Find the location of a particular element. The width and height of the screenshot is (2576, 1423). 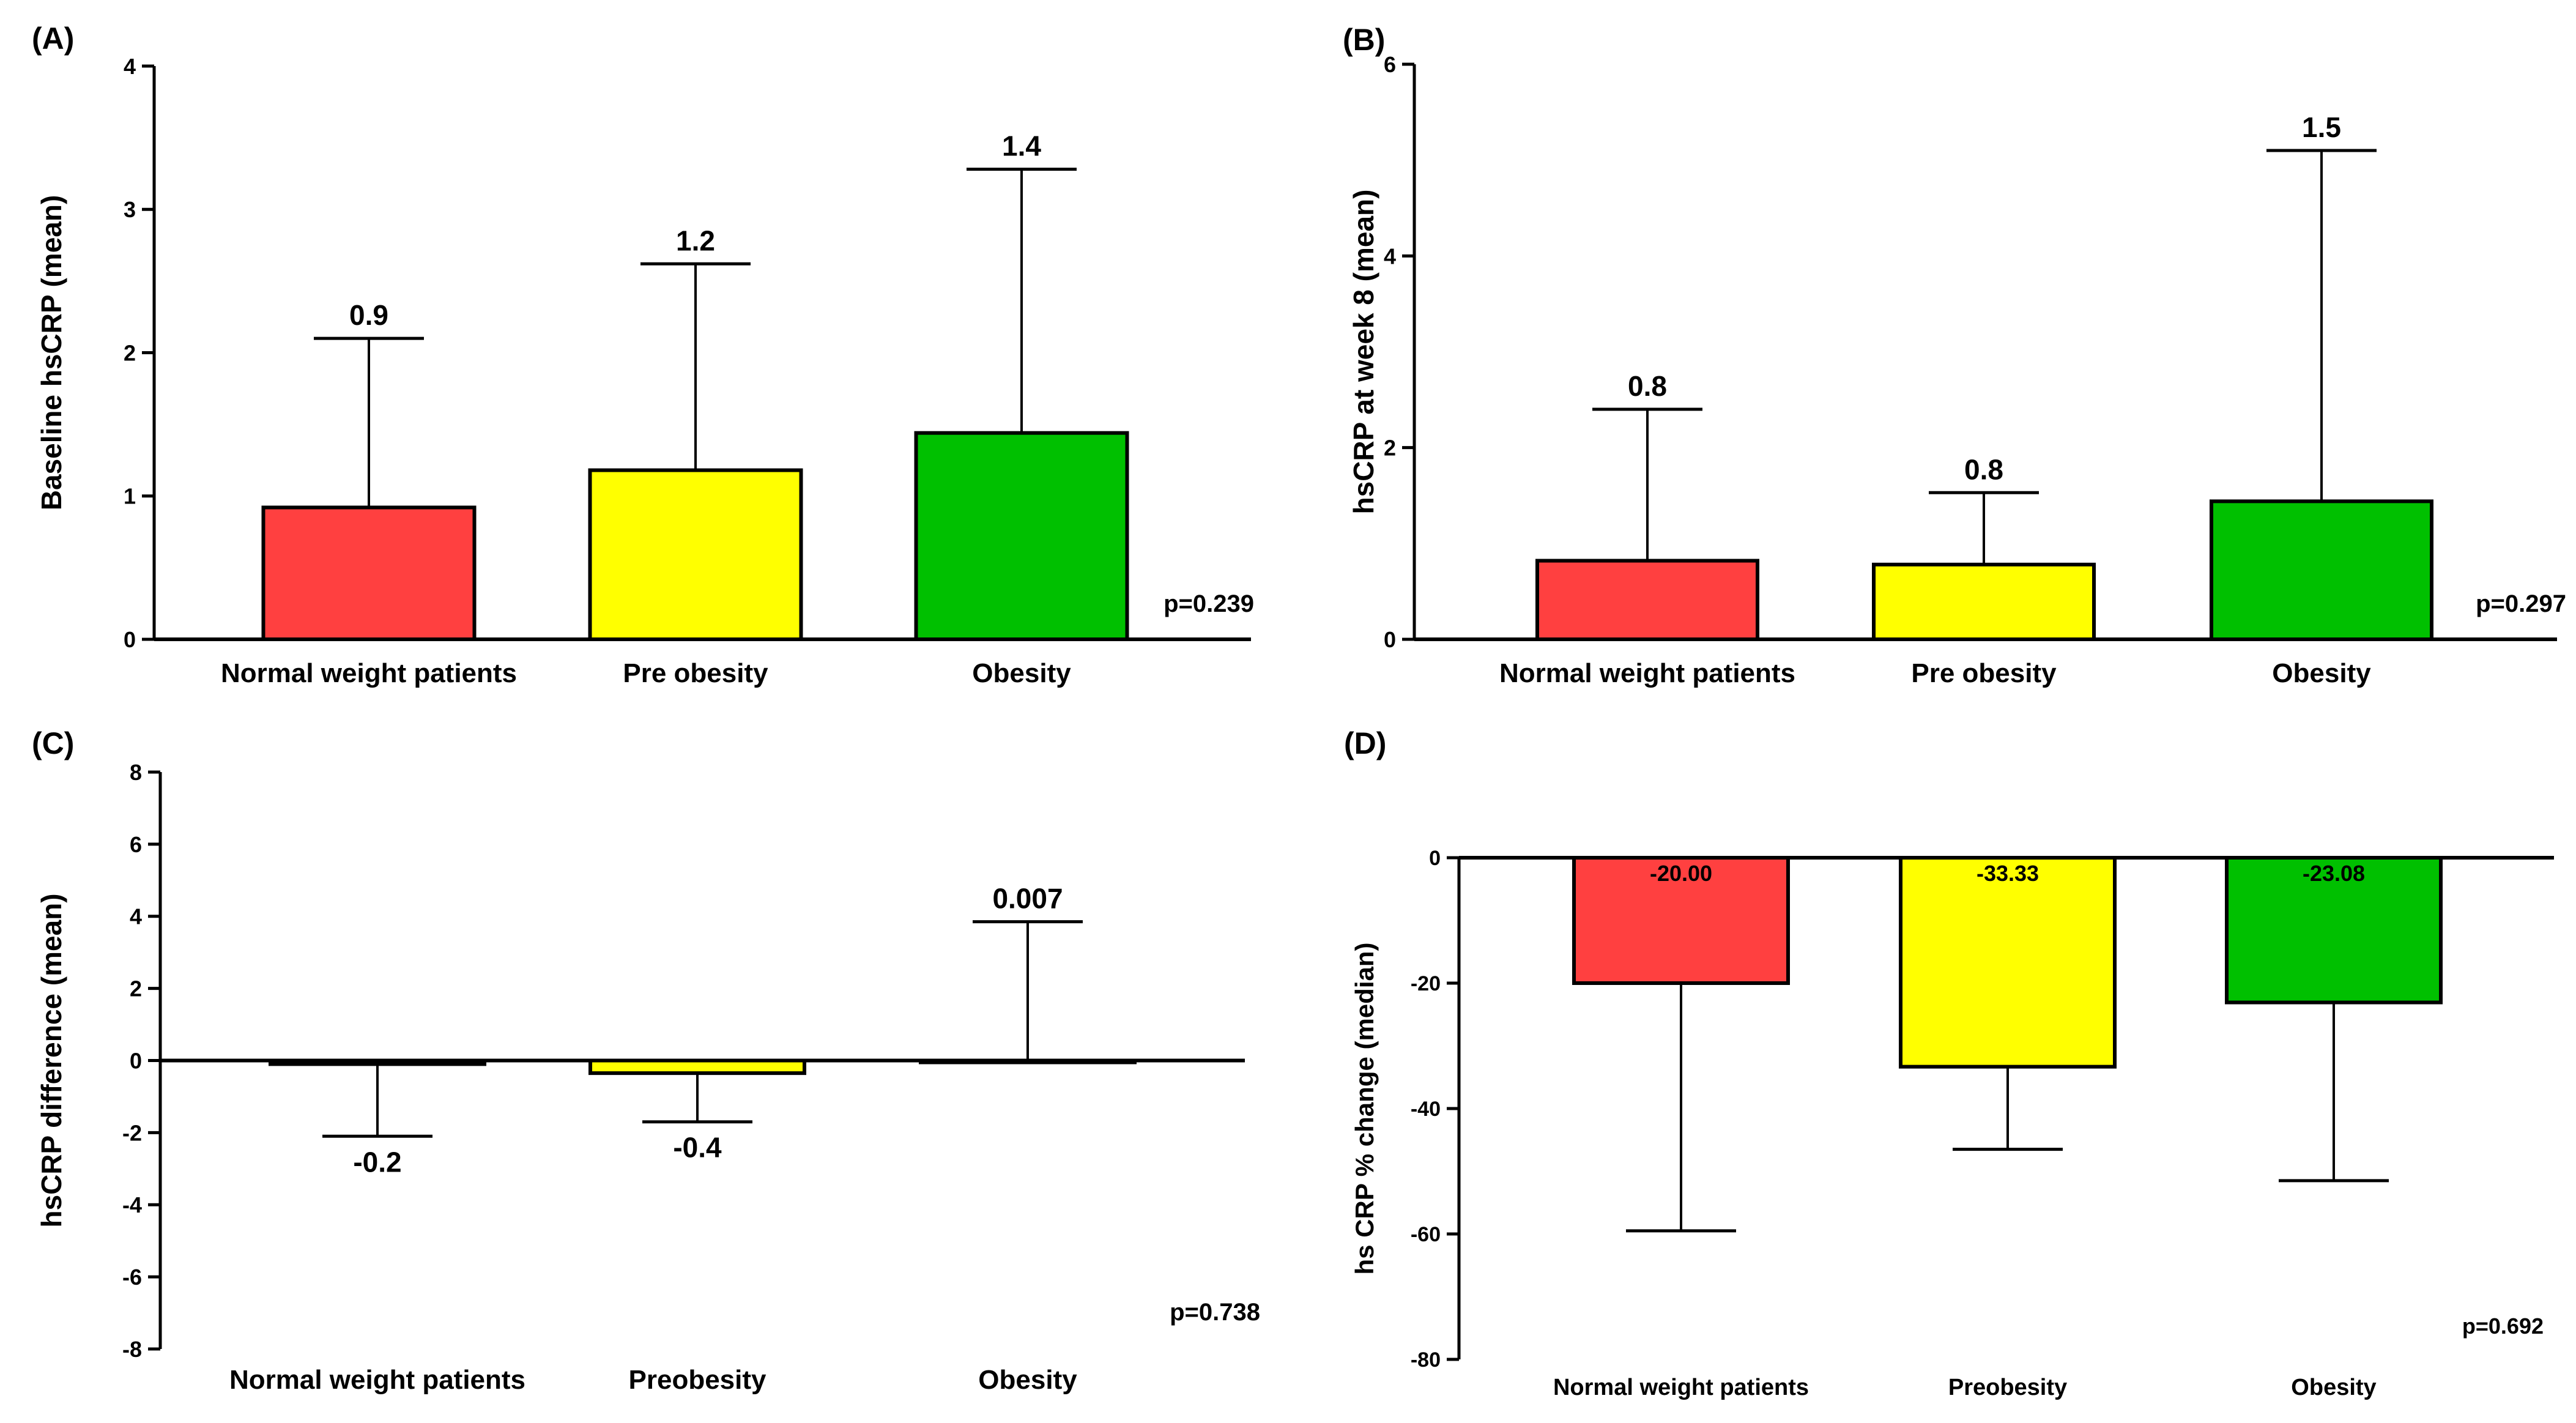

data-label: 0.007 is located at coordinates (1027, 899).